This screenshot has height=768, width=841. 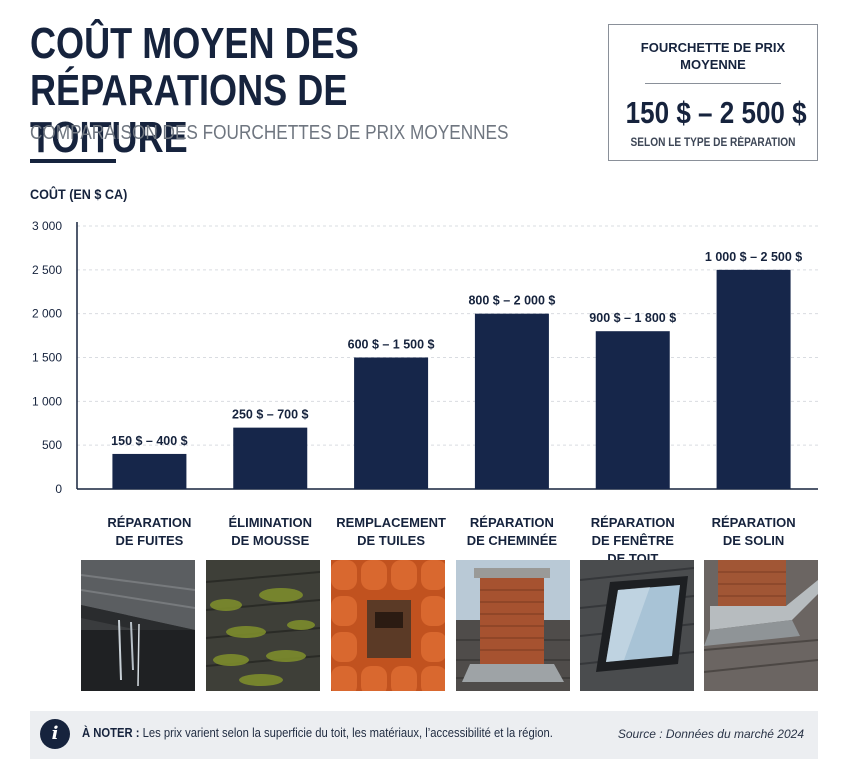 What do you see at coordinates (753, 540) in the screenshot?
I see `category-label-line: DE SOLIN` at bounding box center [753, 540].